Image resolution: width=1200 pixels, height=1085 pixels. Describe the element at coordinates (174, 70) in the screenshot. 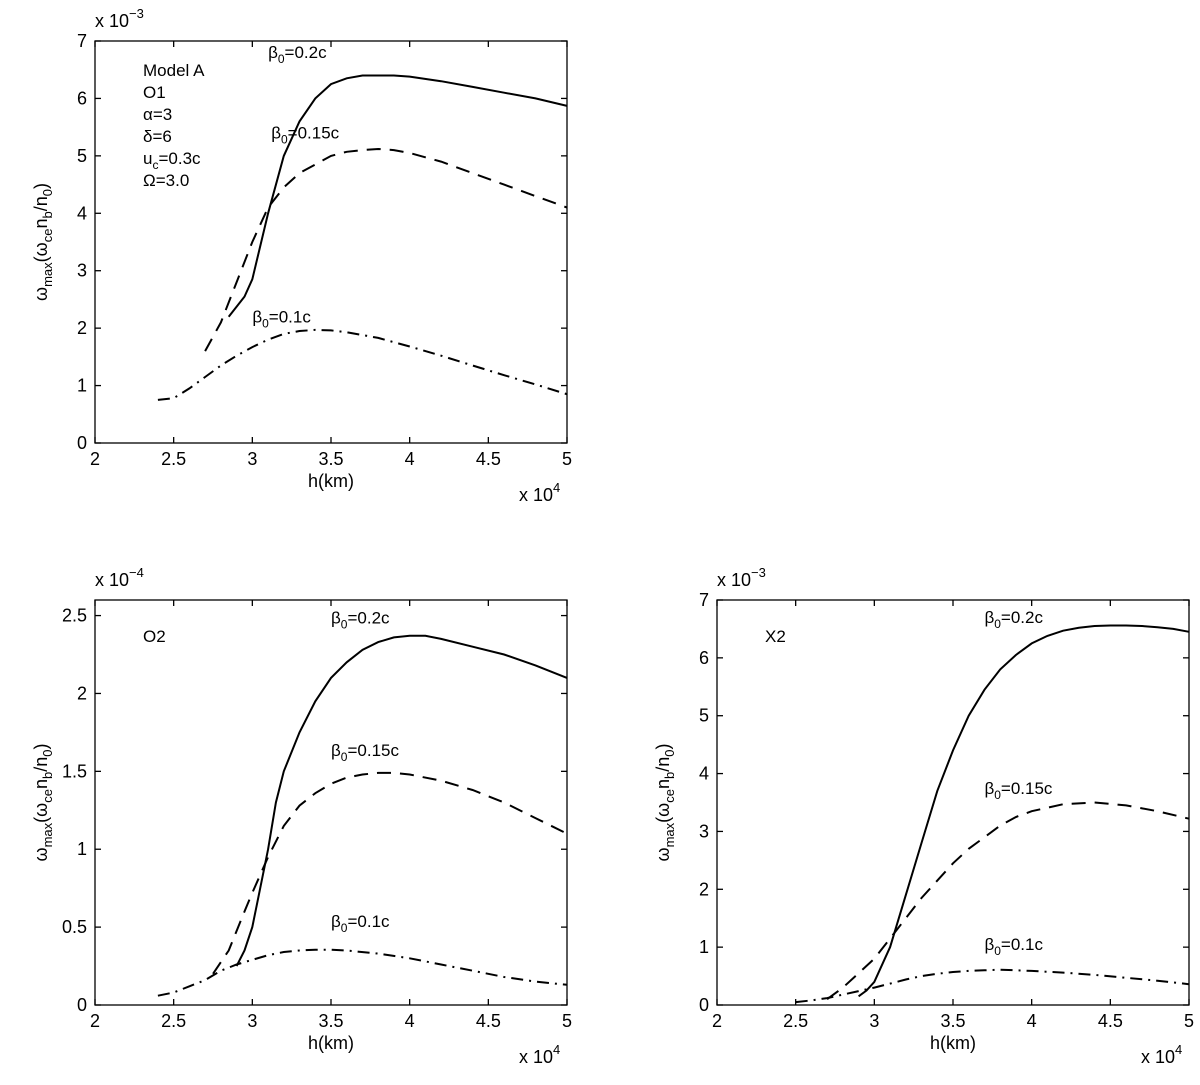

I see `annotation-model: Model A` at that location.